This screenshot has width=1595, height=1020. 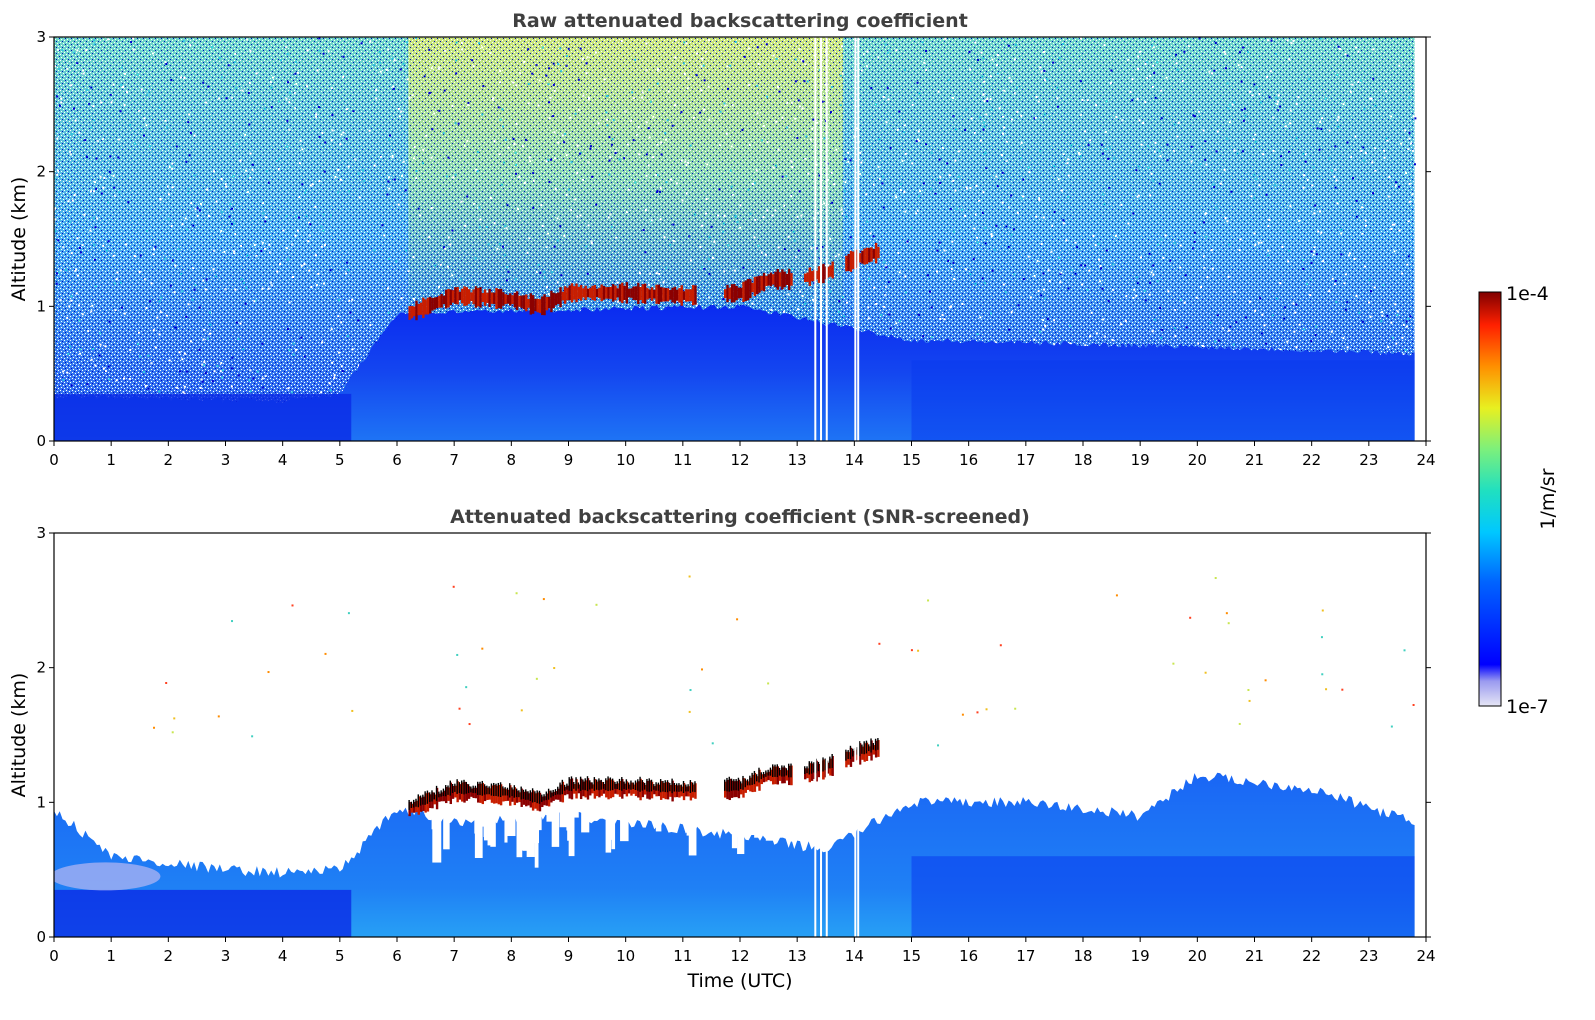 I want to click on colorbar: 1e-4 1e-7 1/m/sr, so click(x=1518, y=500).